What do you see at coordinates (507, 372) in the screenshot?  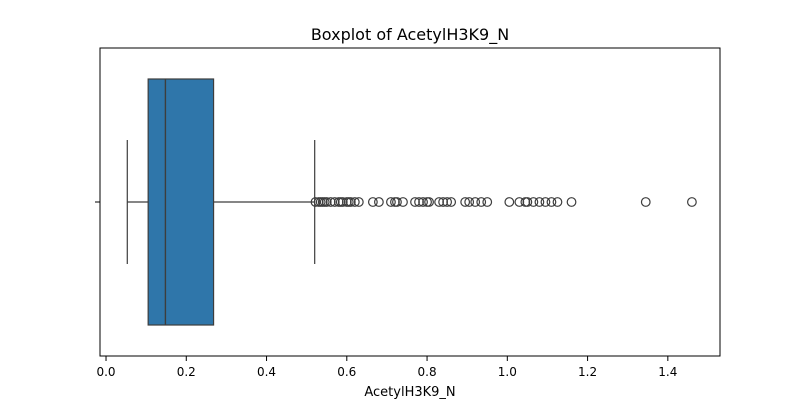 I see `x-tick-label: 1.0` at bounding box center [507, 372].